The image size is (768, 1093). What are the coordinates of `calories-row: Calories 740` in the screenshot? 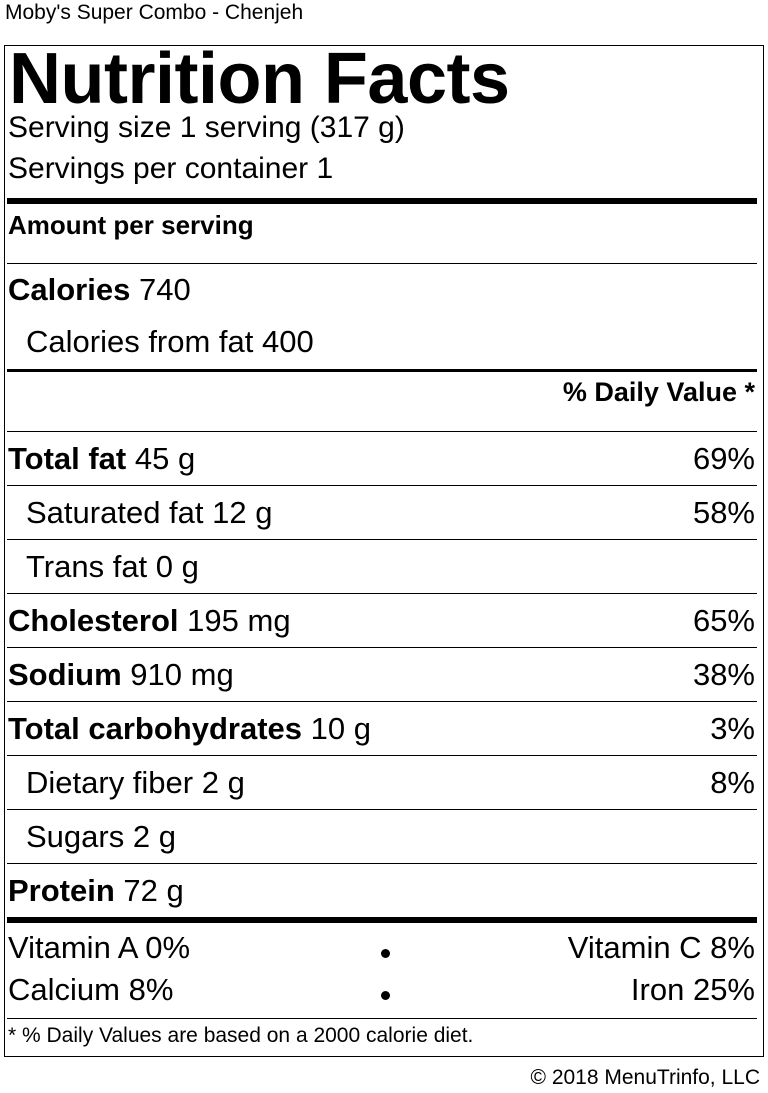 It's located at (99, 290).